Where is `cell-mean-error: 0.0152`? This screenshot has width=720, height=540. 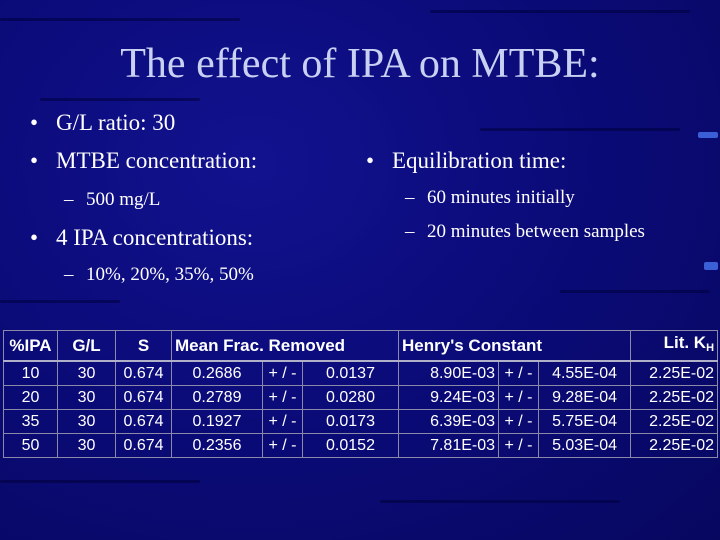 cell-mean-error: 0.0152 is located at coordinates (350, 445).